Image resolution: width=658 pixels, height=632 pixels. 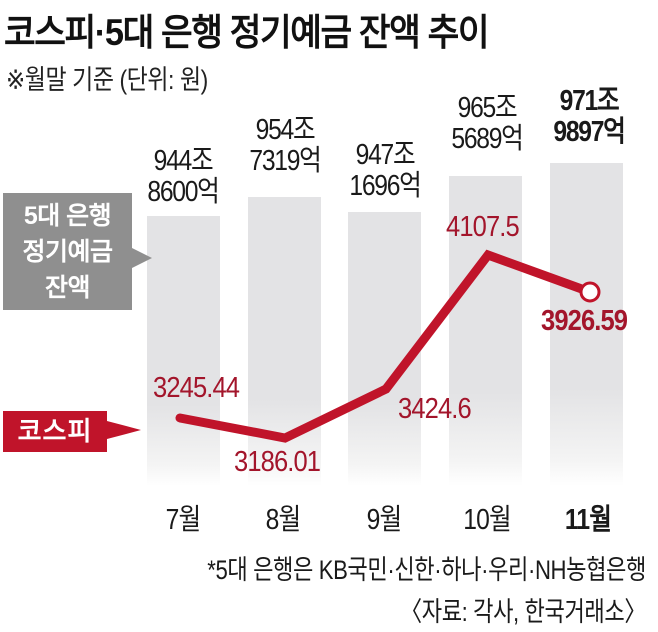 I want to click on bar-value-line2: 5689억, so click(x=487, y=139).